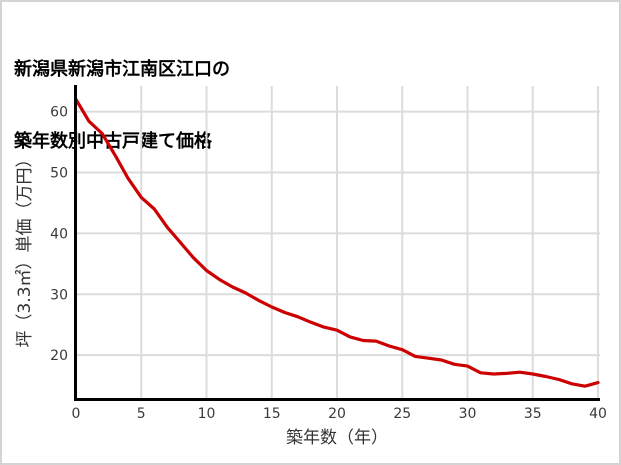  What do you see at coordinates (533, 414) in the screenshot?
I see `x-tick-label: 35` at bounding box center [533, 414].